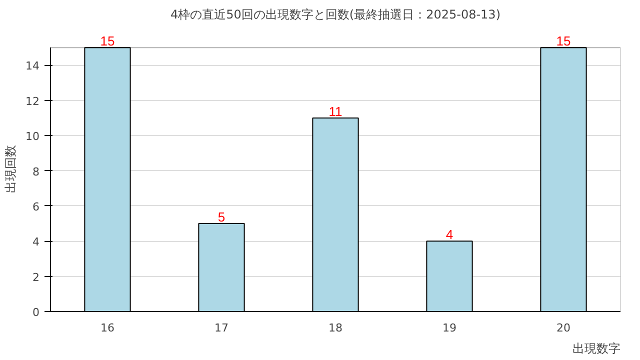 This screenshot has width=640, height=360. What do you see at coordinates (335, 111) in the screenshot?
I see `data-label: 11` at bounding box center [335, 111].